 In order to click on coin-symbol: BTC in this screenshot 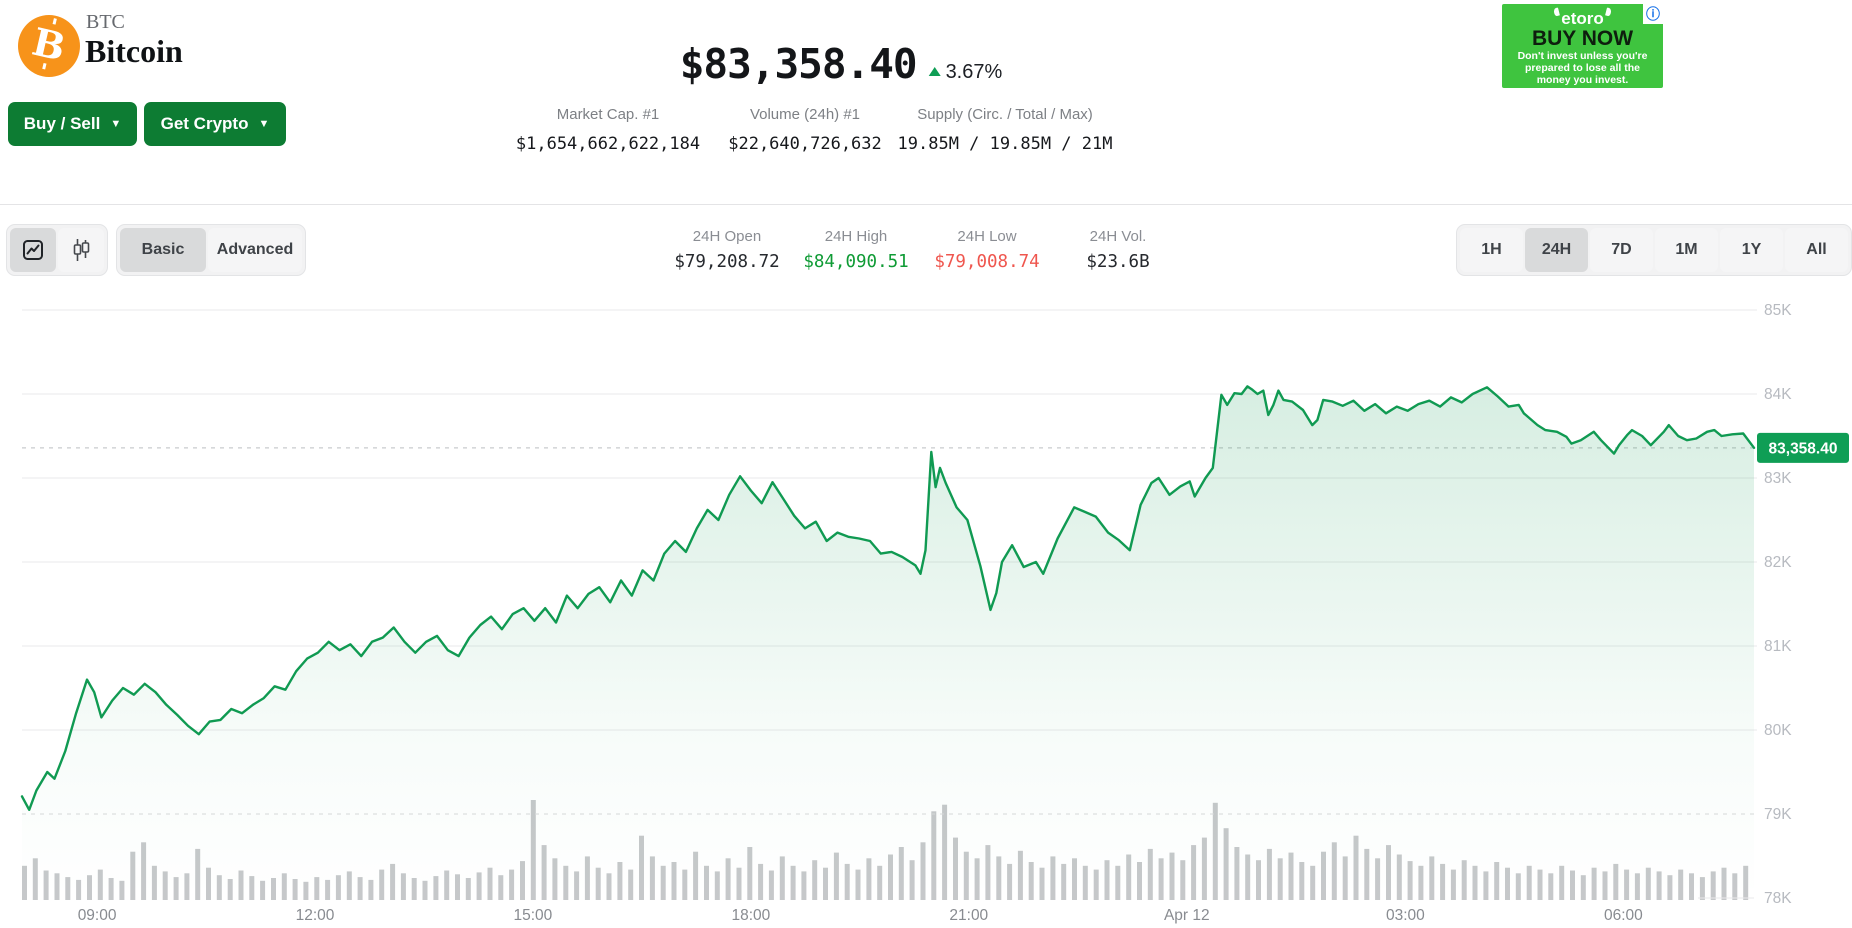, I will do `click(105, 22)`.